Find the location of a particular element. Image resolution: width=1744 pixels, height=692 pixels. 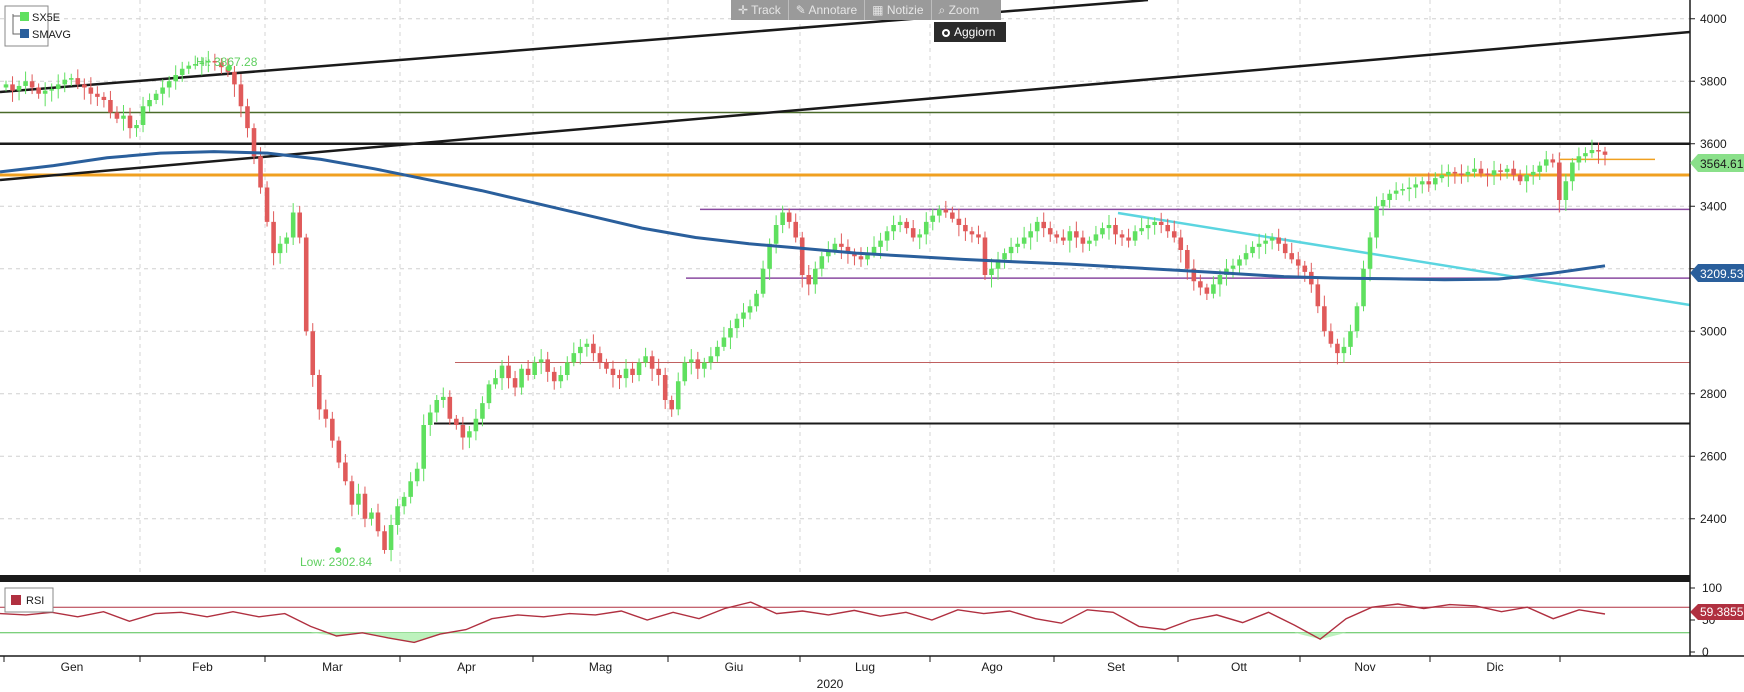

legend-swatch-smavg is located at coordinates (24, 33).